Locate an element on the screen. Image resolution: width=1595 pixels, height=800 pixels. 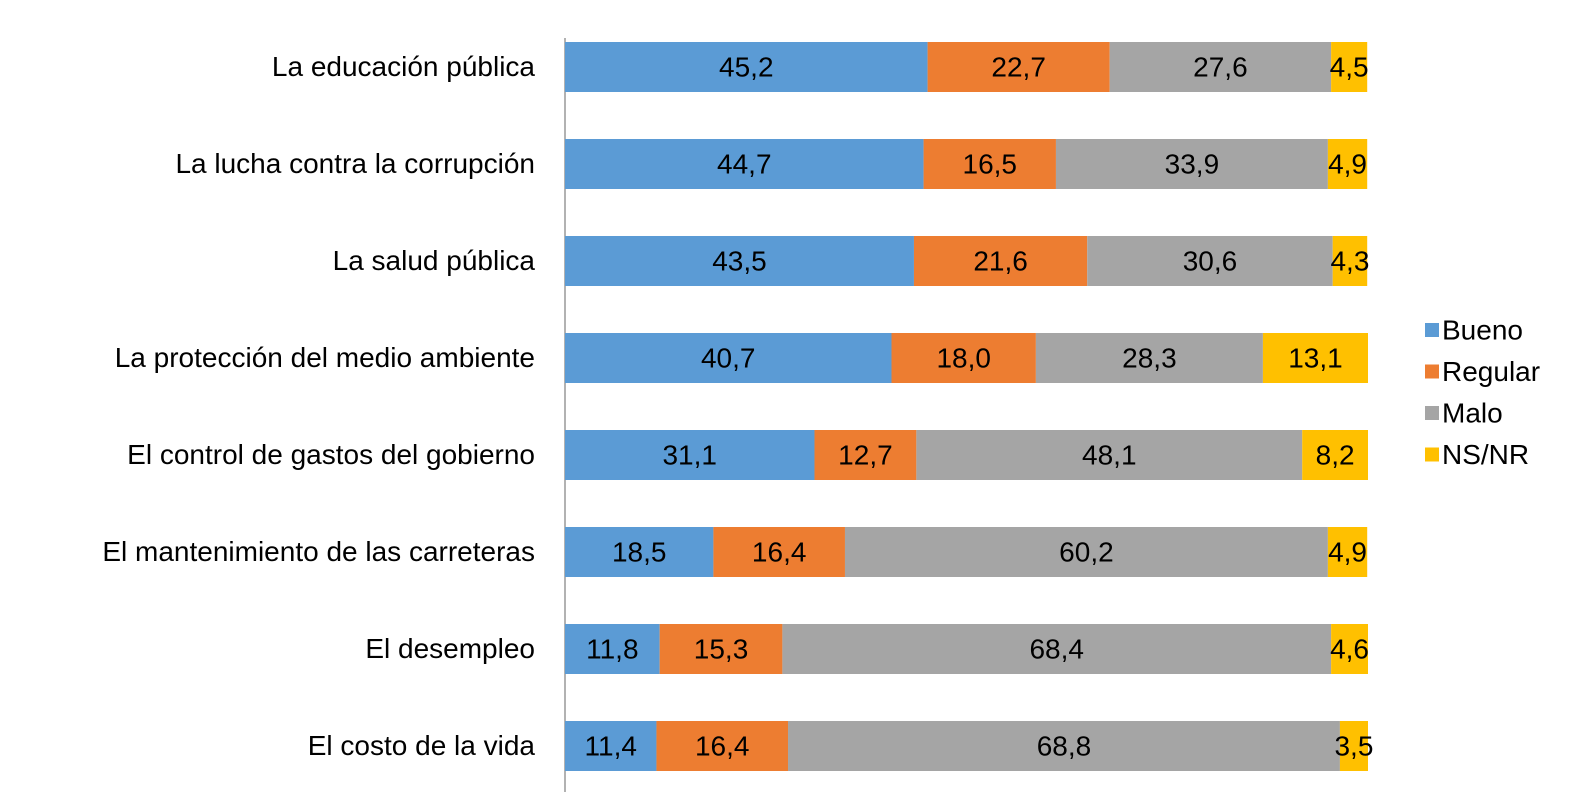
data-label: 16,5 is located at coordinates (990, 164).